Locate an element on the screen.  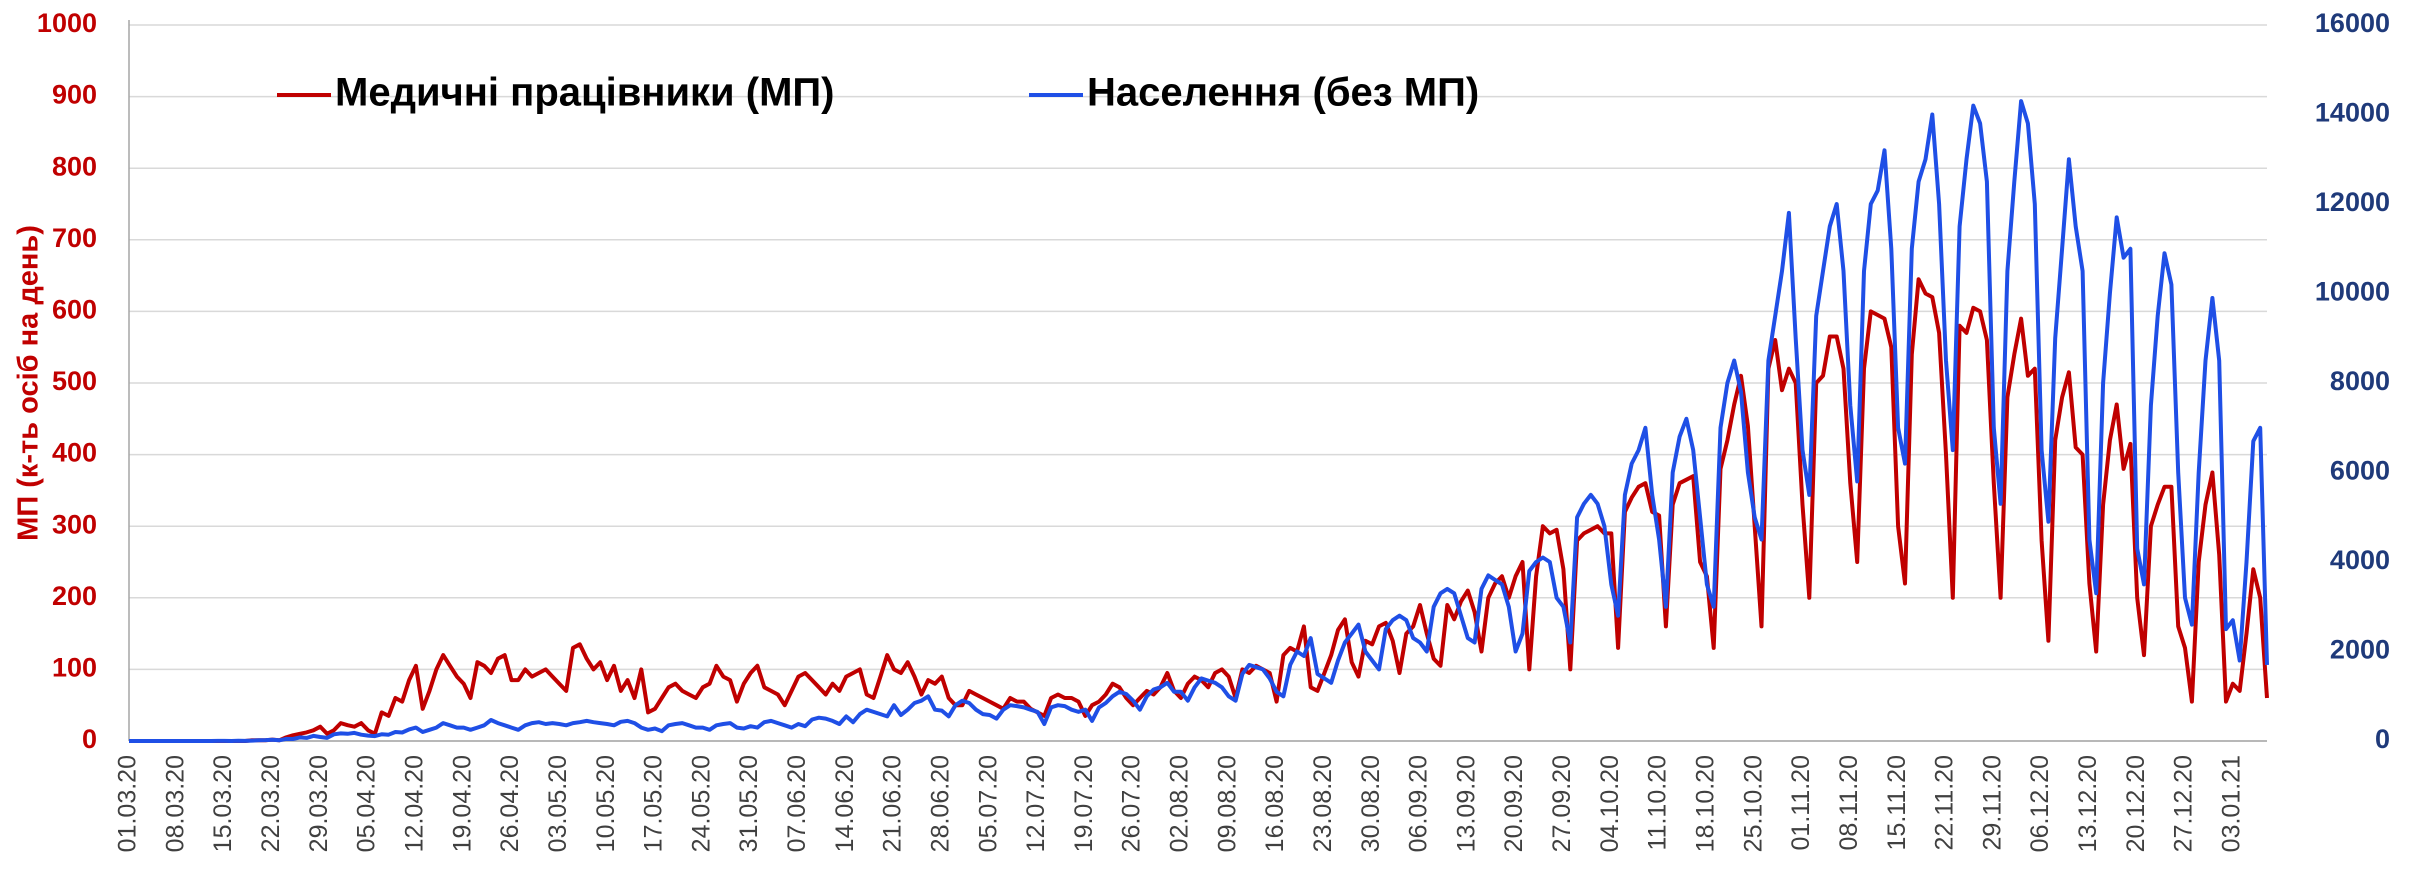
y-tick-label: 100 is located at coordinates (74, 668).